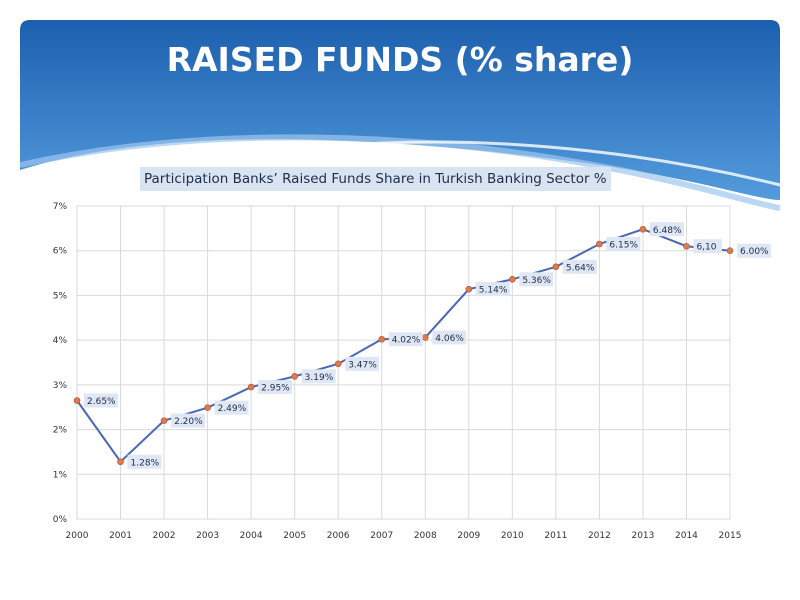 This screenshot has width=800, height=600. I want to click on y-tick-label: 1%, so click(60, 475).